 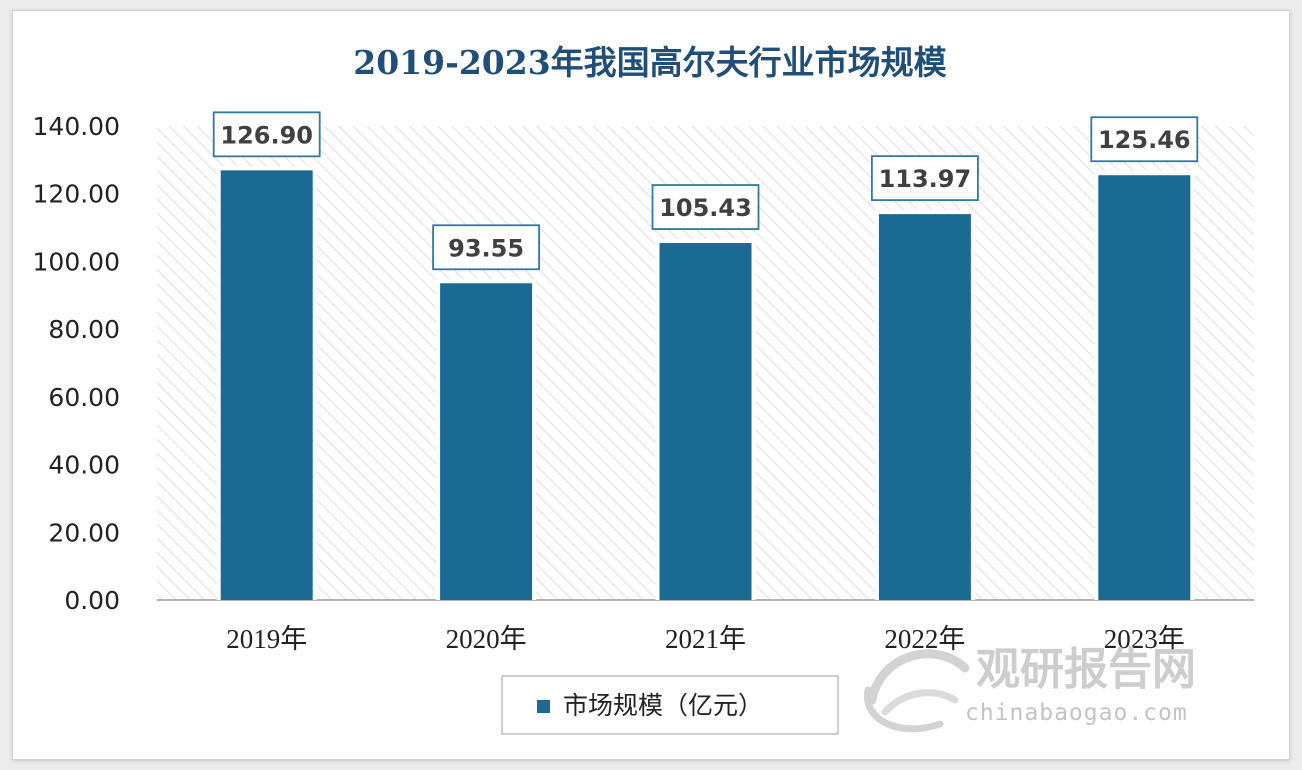 I want to click on chart-title: 2019-2023年我国高尔夫行业市场规模, so click(x=650, y=62).